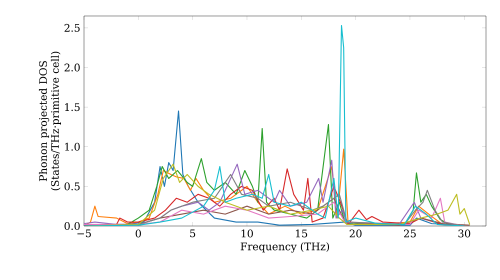 The width and height of the screenshot is (500, 280). I want to click on x-tick-label: 10, so click(247, 234).